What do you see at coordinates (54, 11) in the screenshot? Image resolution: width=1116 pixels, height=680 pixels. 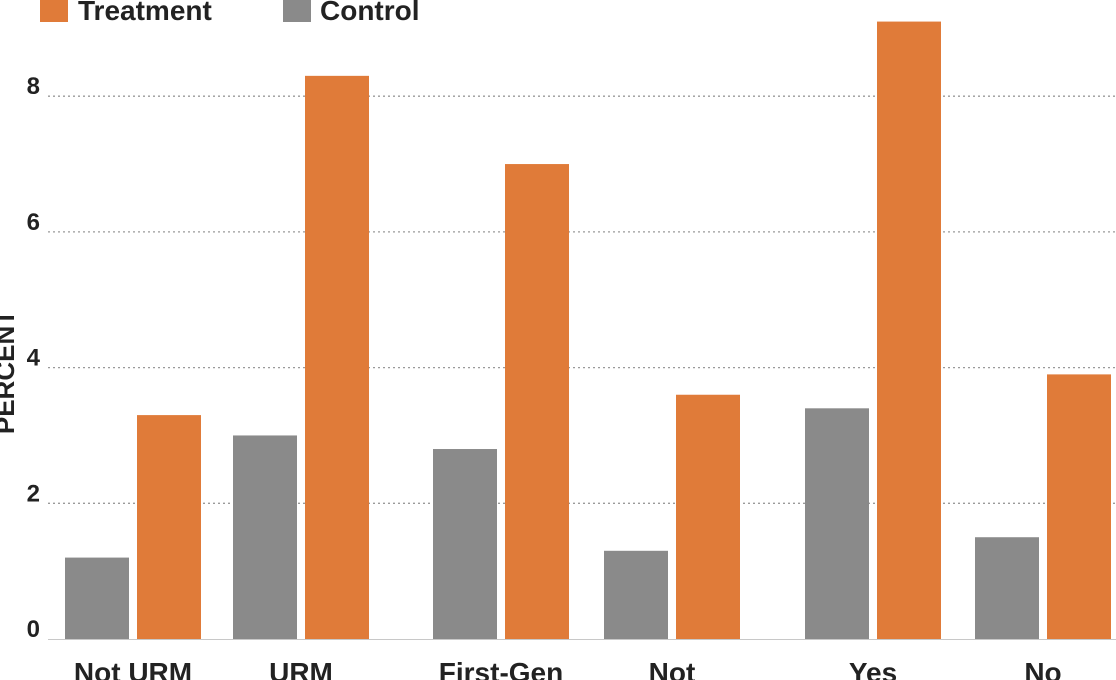 I see `legend-swatch-treatment` at bounding box center [54, 11].